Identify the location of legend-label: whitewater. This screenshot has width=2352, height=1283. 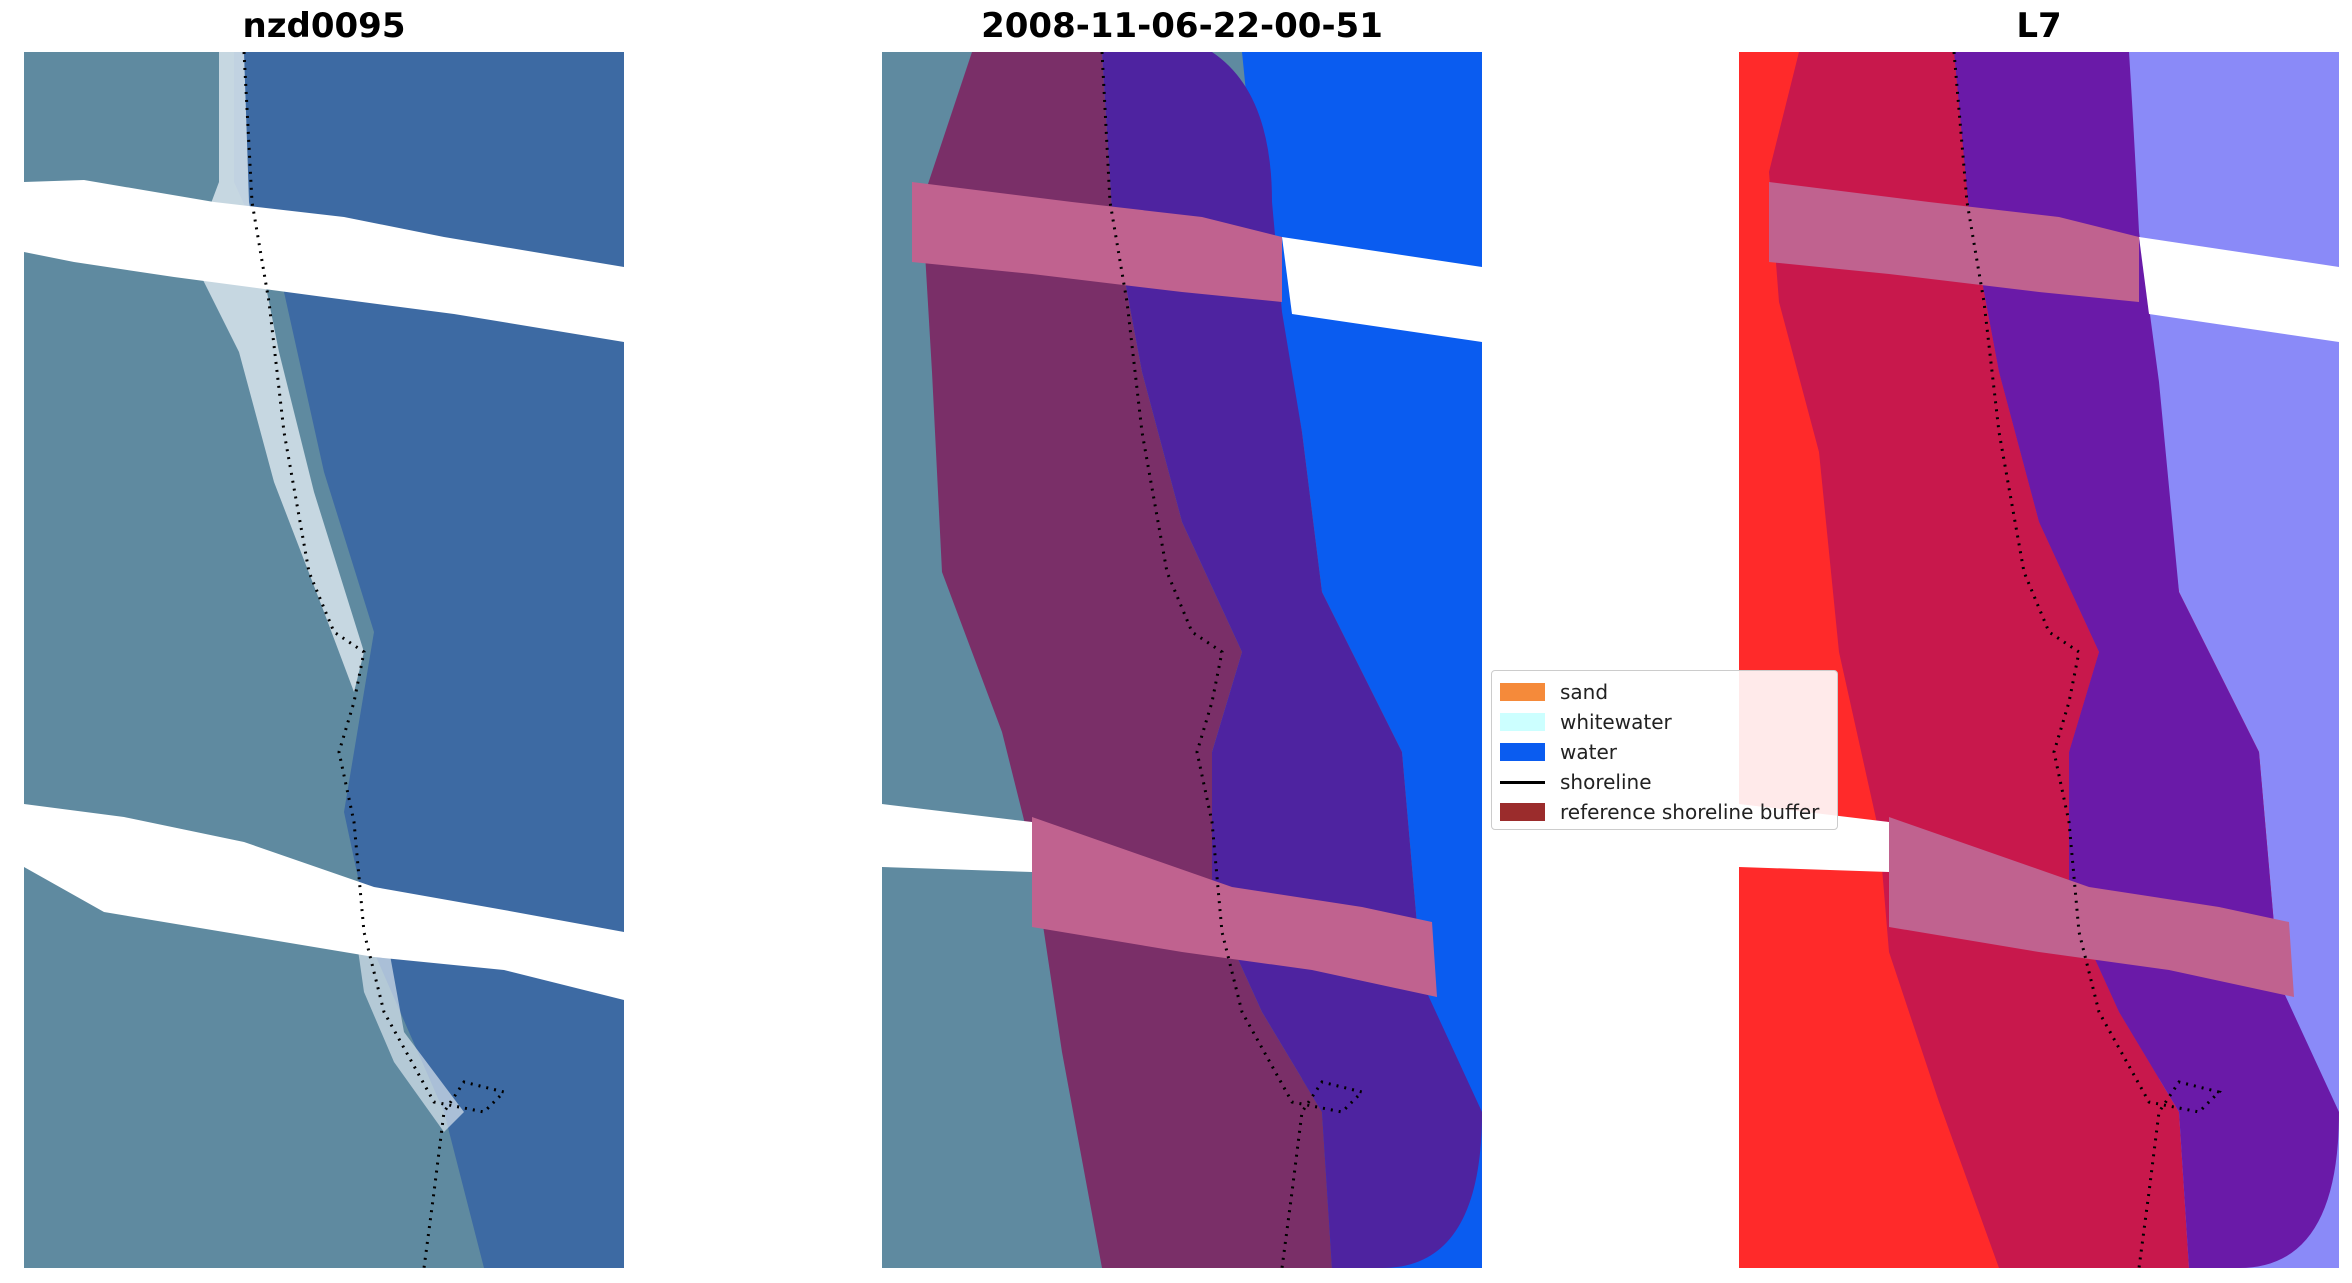
(1616, 722).